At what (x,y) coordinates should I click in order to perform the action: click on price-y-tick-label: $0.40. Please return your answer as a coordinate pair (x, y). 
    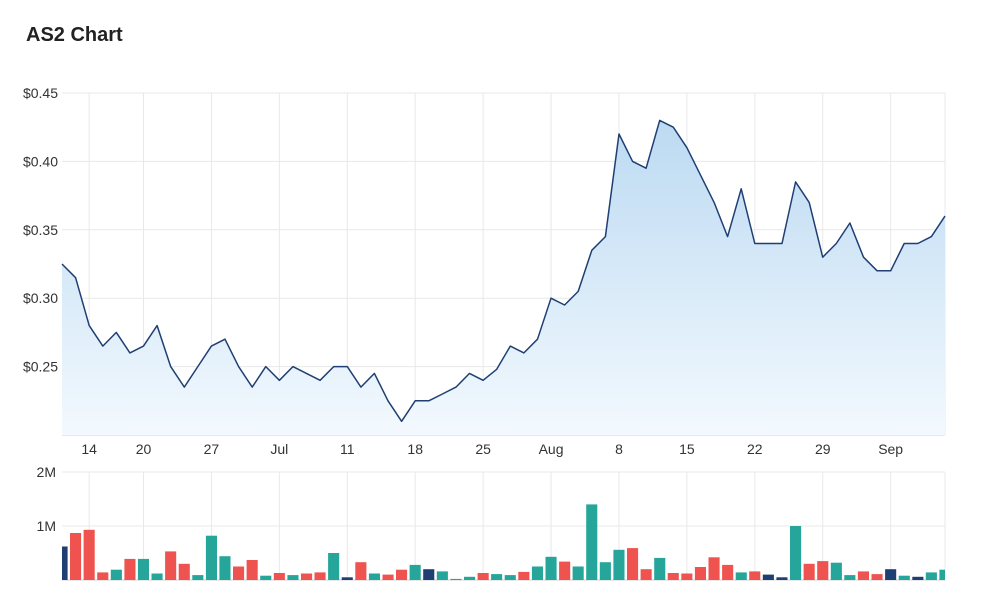
    Looking at the image, I should click on (40, 161).